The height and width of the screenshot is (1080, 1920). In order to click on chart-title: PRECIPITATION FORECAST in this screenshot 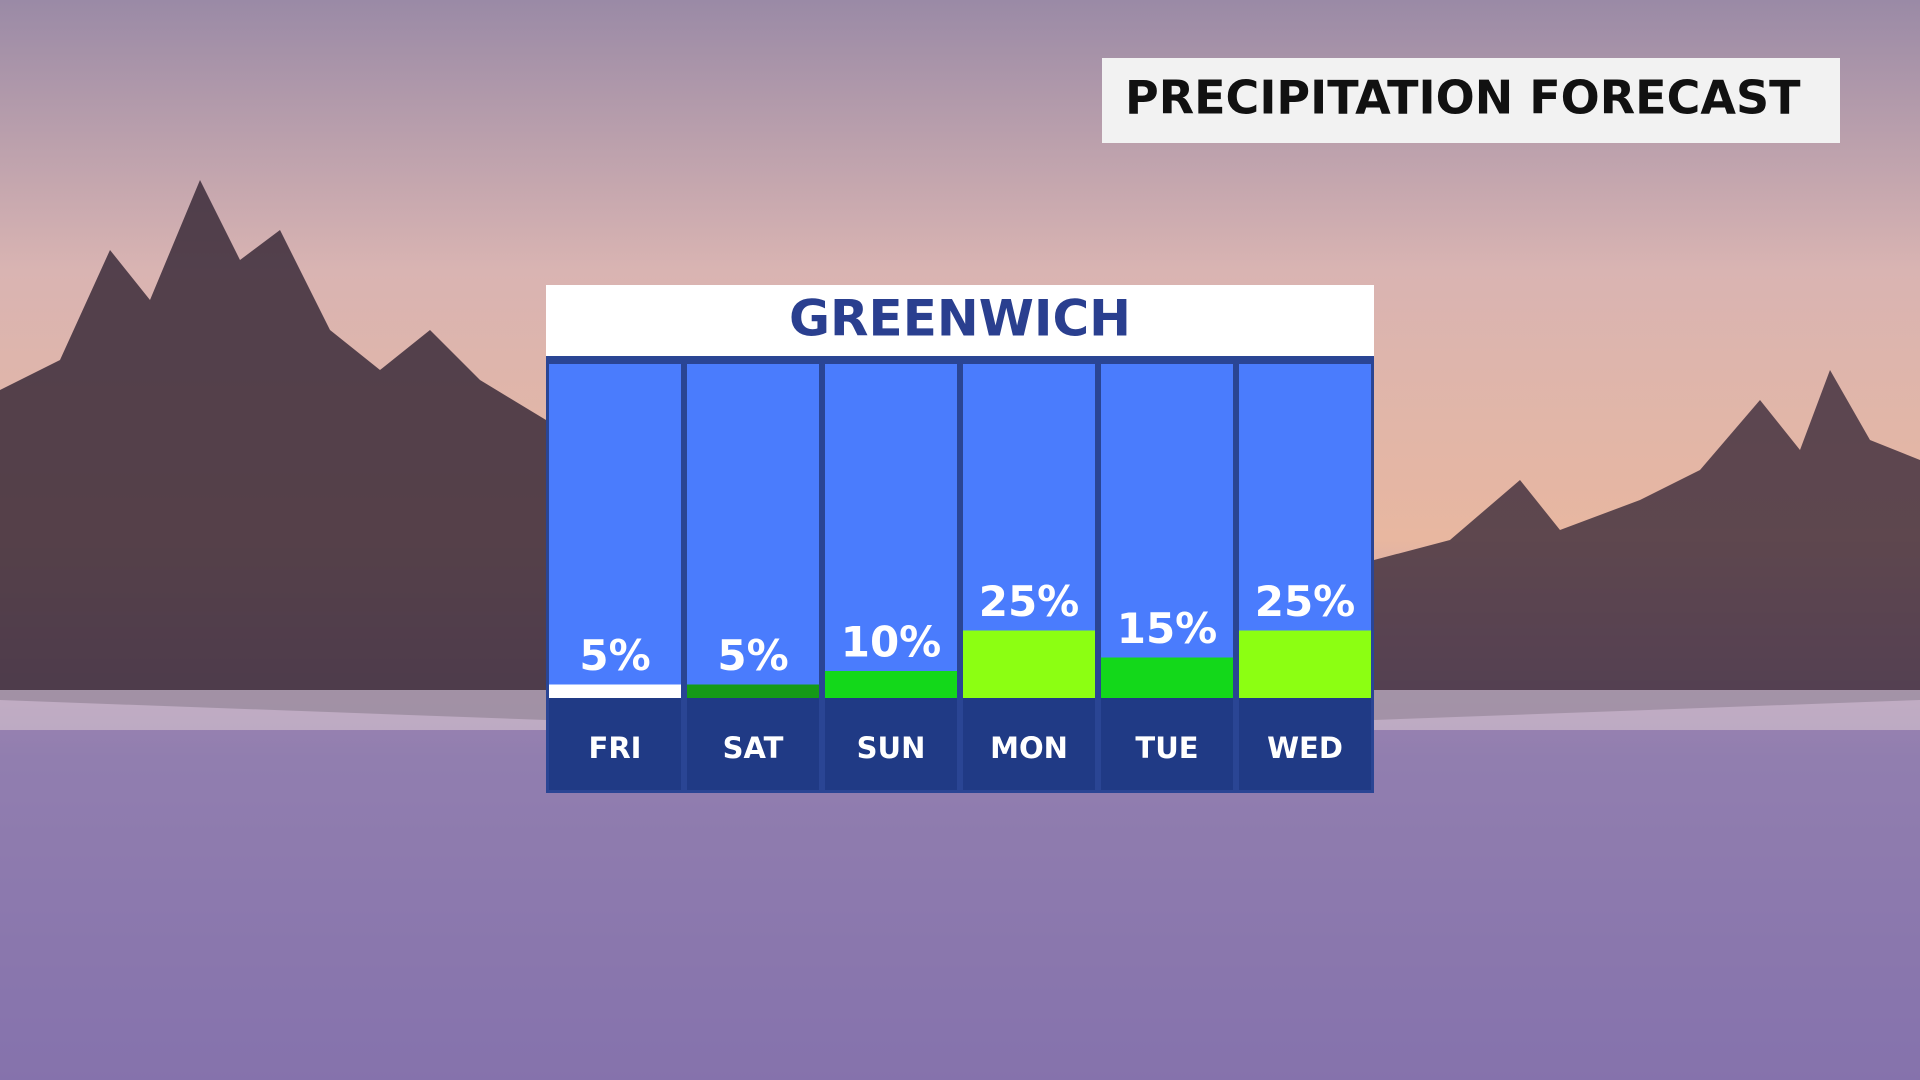, I will do `click(1463, 98)`.